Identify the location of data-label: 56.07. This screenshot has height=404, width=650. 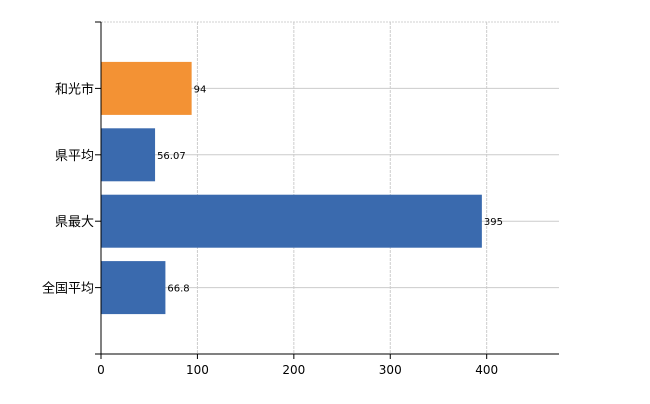
(171, 156).